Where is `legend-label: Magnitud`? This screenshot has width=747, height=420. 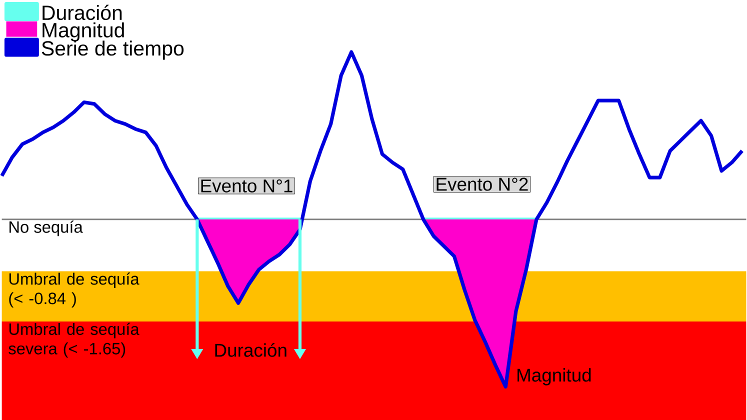 legend-label: Magnitud is located at coordinates (83, 32).